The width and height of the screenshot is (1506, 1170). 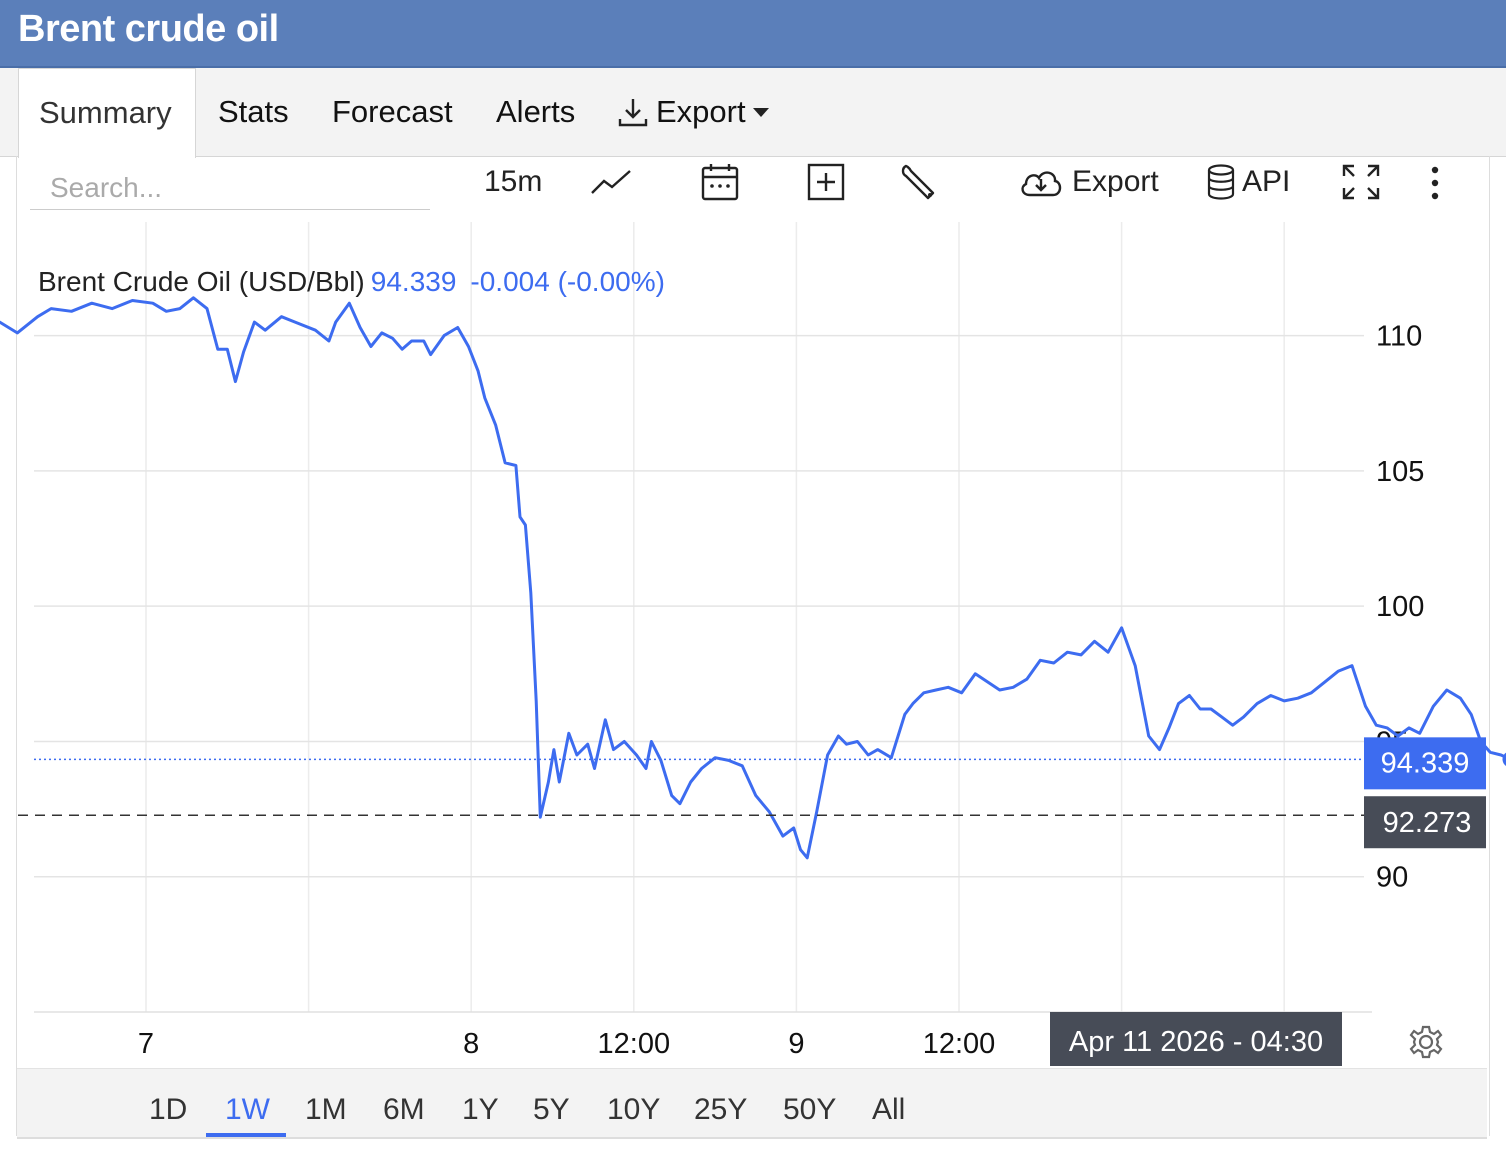 I want to click on indicators-button, so click(x=918, y=182).